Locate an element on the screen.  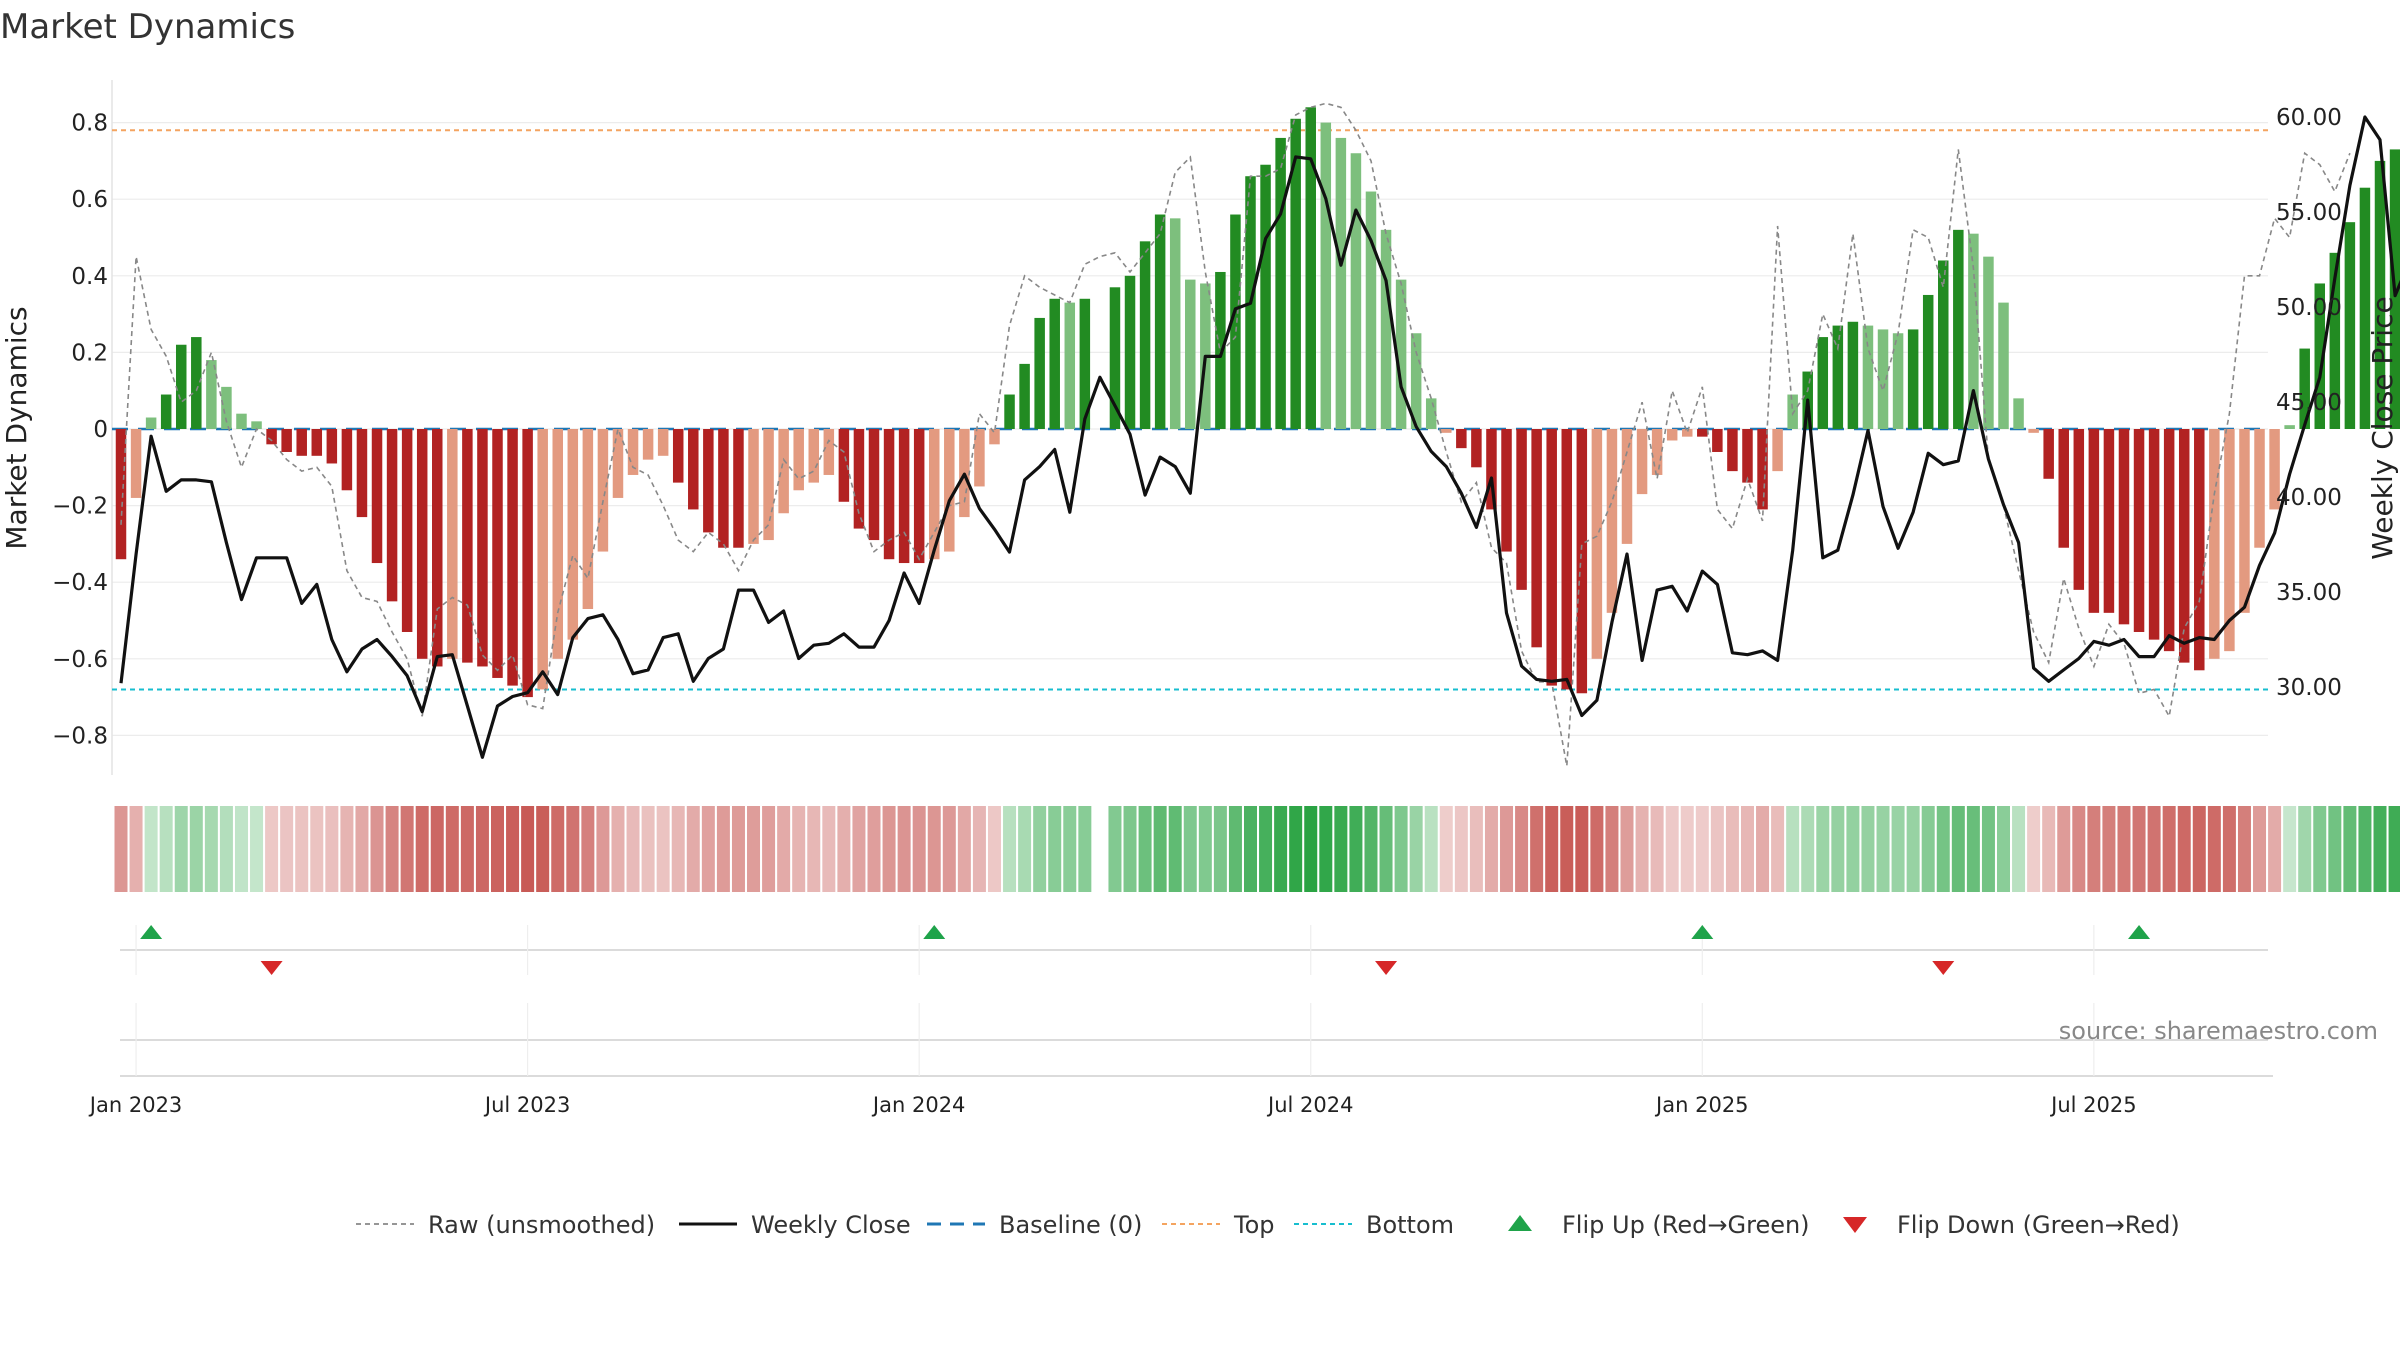
regime-heat-strip is located at coordinates (1257, 849).